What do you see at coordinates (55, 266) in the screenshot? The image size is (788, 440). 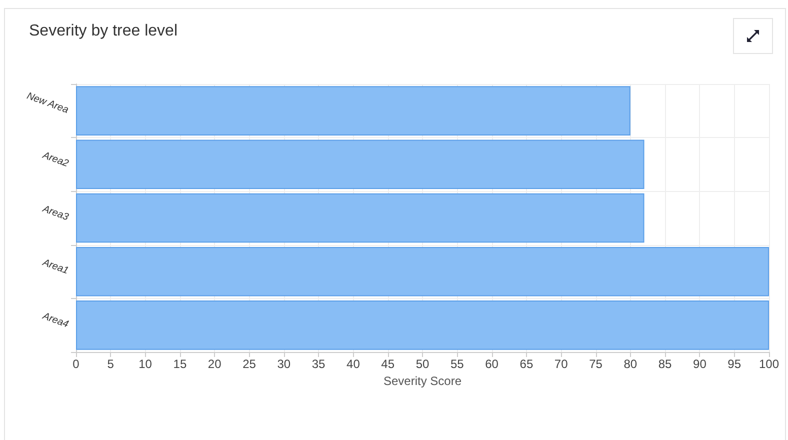 I see `y-tick-label: Area1` at bounding box center [55, 266].